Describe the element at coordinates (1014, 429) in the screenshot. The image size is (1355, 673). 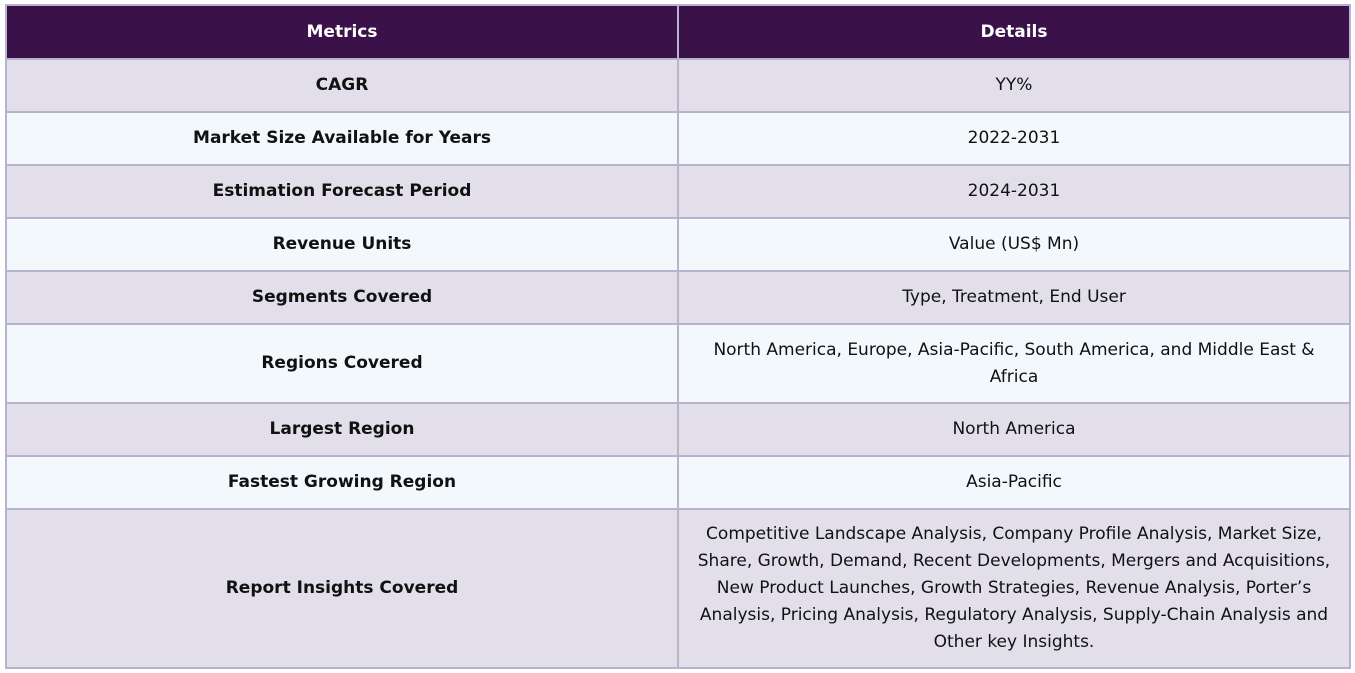
I see `details-cell: North America` at that location.